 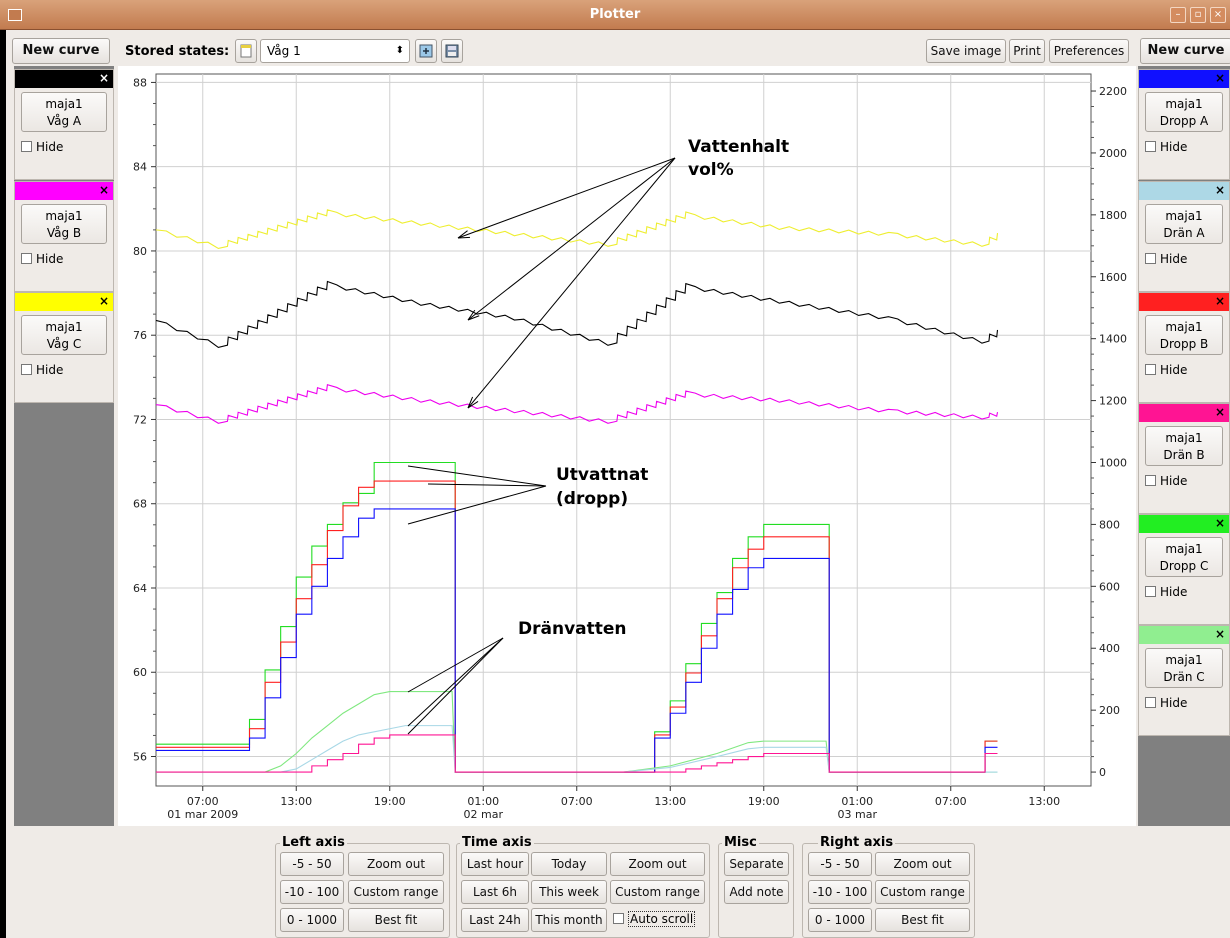 I want to click on right-range-0-1000-button: 0 - 1000, so click(x=840, y=920).